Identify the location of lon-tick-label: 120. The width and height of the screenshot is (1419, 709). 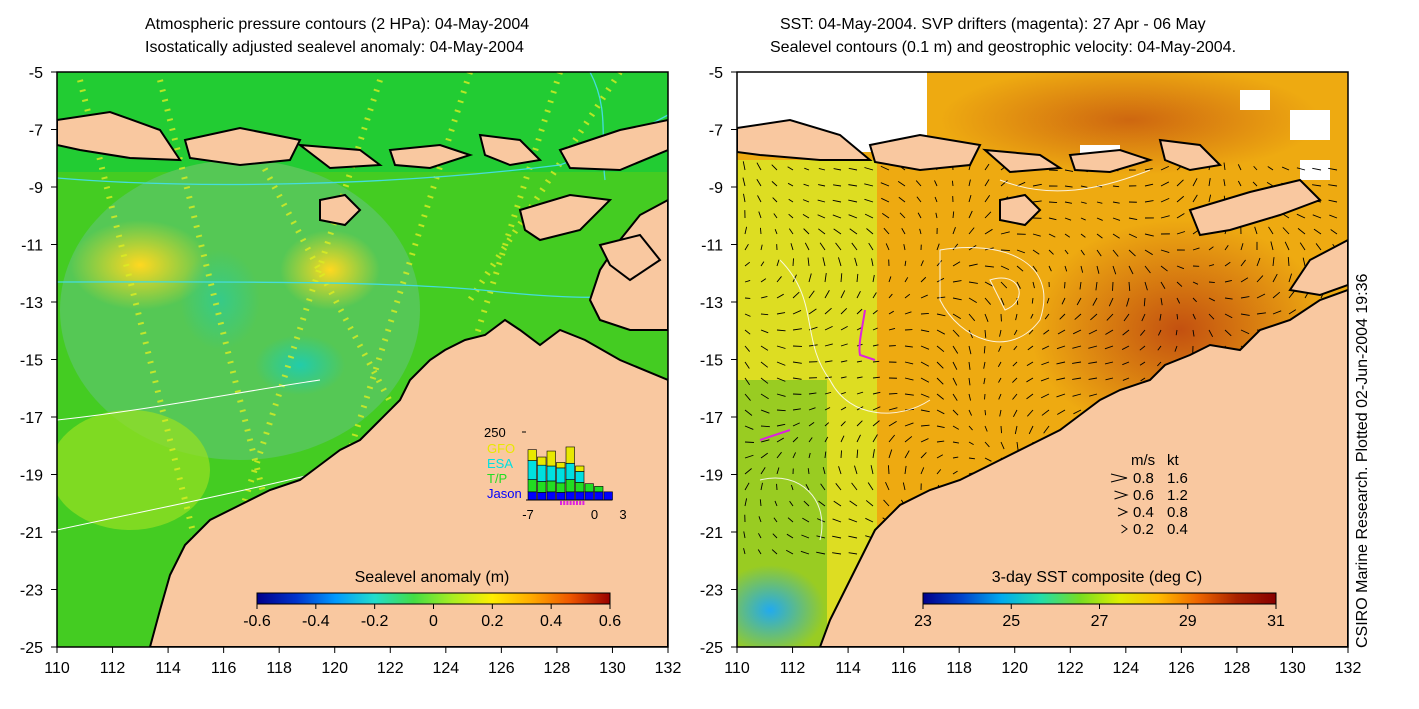
(1014, 668).